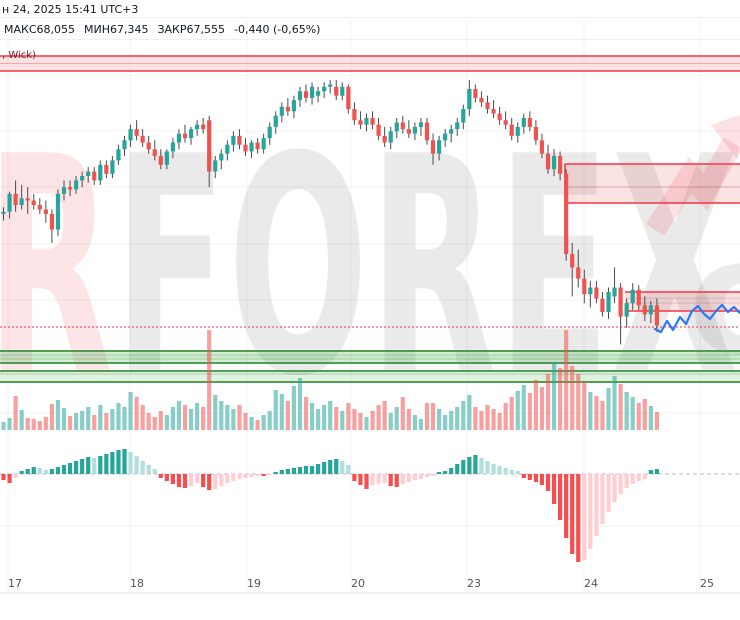 This screenshot has height=620, width=740. What do you see at coordinates (254, 583) in the screenshot?
I see `x-axis-label: 19` at bounding box center [254, 583].